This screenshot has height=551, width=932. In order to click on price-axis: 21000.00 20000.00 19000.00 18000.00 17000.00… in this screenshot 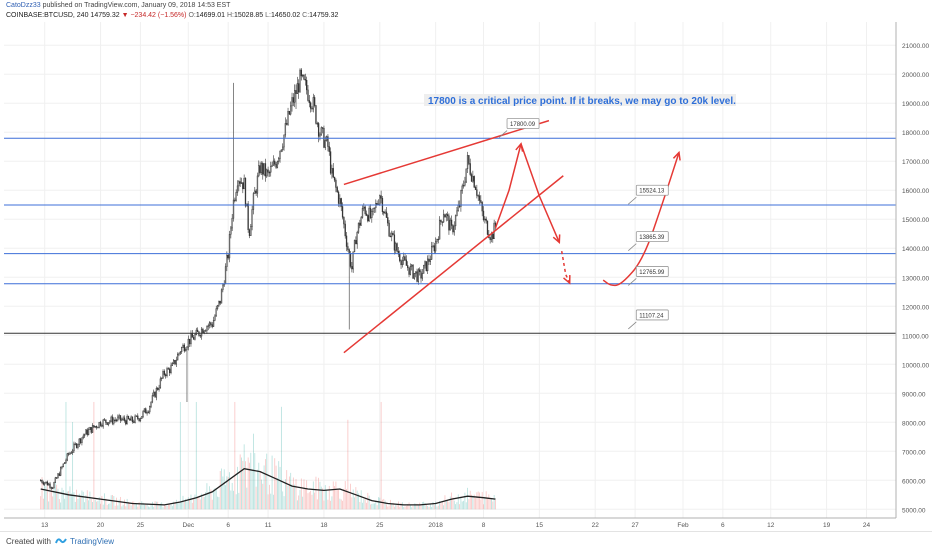, I will do `click(913, 270)`.